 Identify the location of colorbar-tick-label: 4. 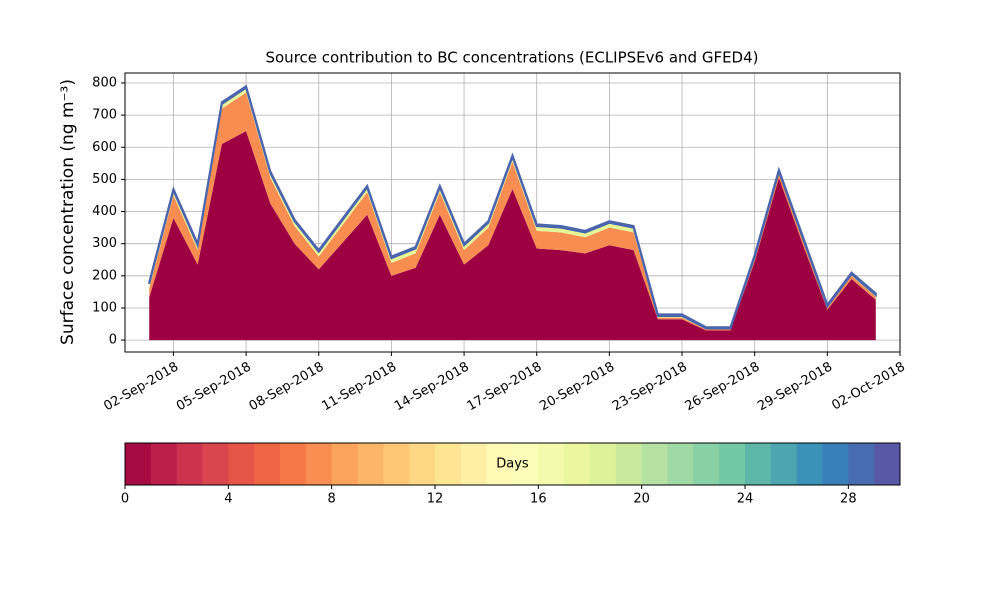
(228, 499).